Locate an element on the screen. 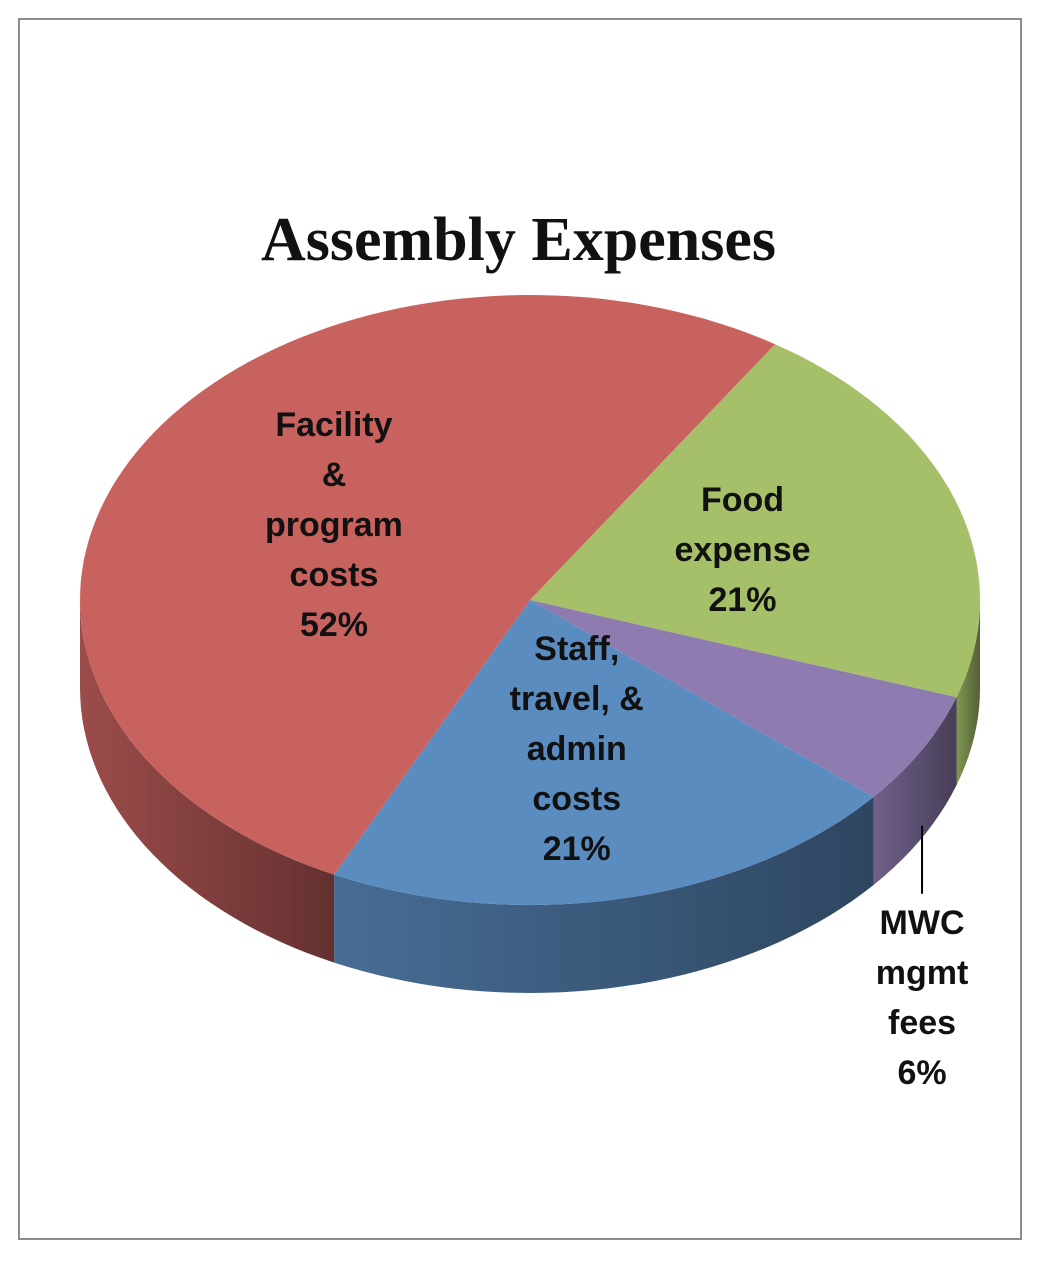 This screenshot has height=1268, width=1037. category-label: Staff, travel, & admin costs is located at coordinates (576, 724).